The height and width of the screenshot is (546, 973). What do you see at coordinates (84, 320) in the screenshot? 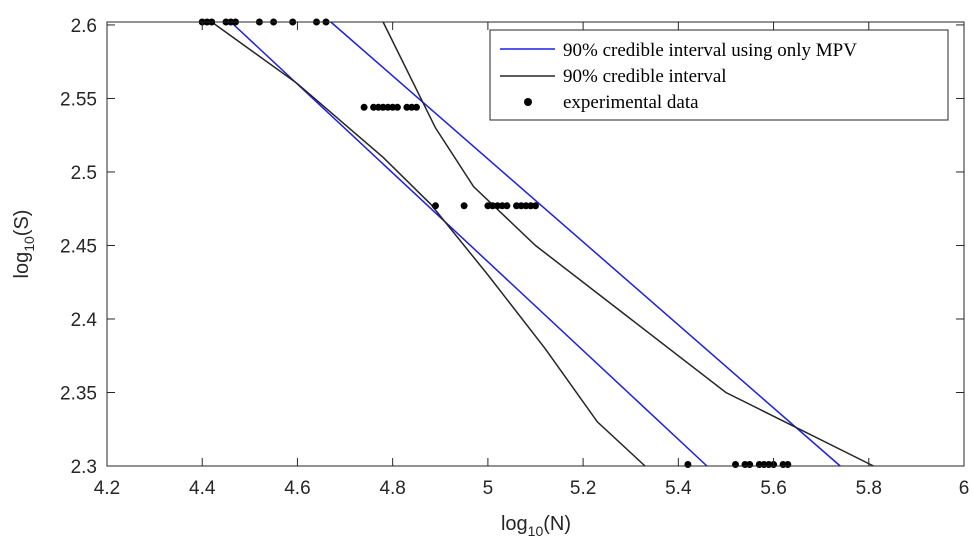
I see `y-tick-label-2: 2.4` at bounding box center [84, 320].